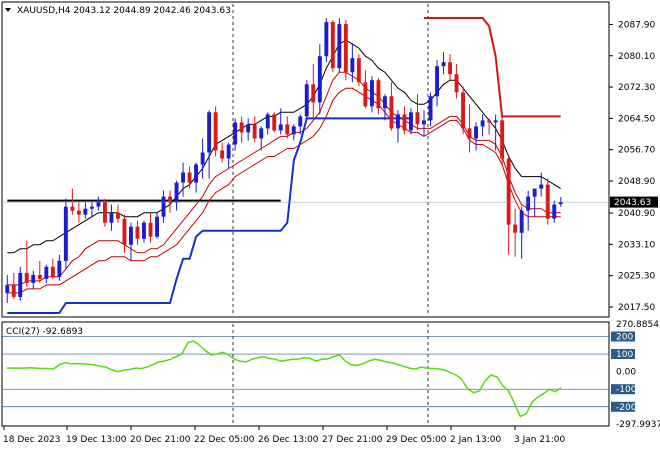  I want to click on cci-label: CCI(27) -92.6893, so click(44, 332).